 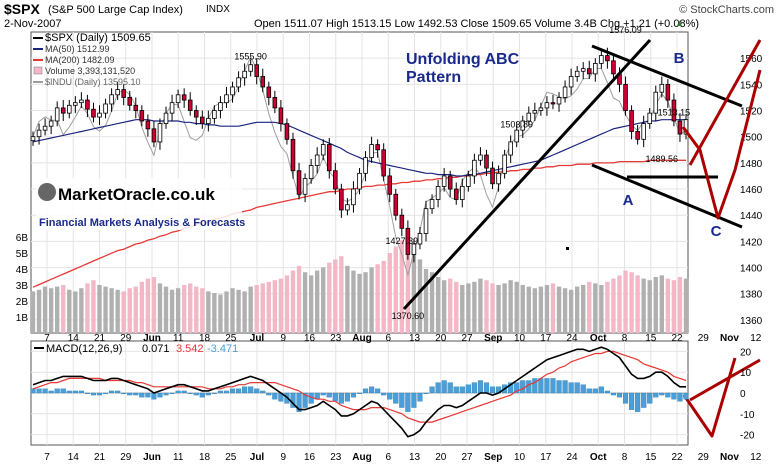 I want to click on price-y-tick-label: 1560, so click(x=751, y=59).